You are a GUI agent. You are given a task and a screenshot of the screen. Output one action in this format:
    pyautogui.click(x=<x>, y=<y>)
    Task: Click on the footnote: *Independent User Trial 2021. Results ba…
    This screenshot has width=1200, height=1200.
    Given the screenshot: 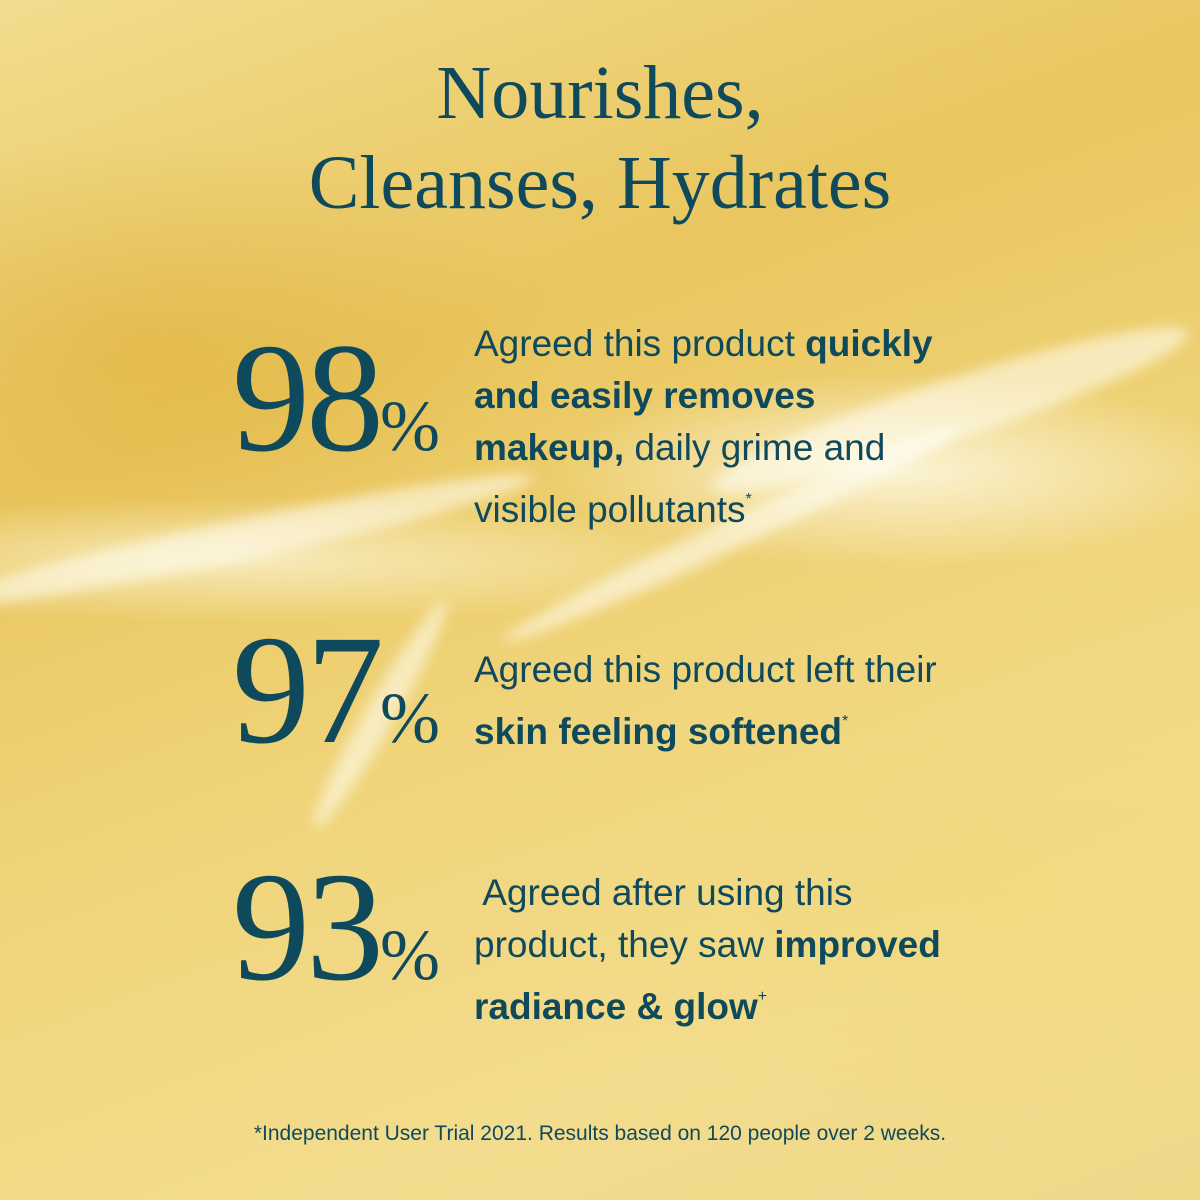 What is the action you would take?
    pyautogui.click(x=600, y=1133)
    